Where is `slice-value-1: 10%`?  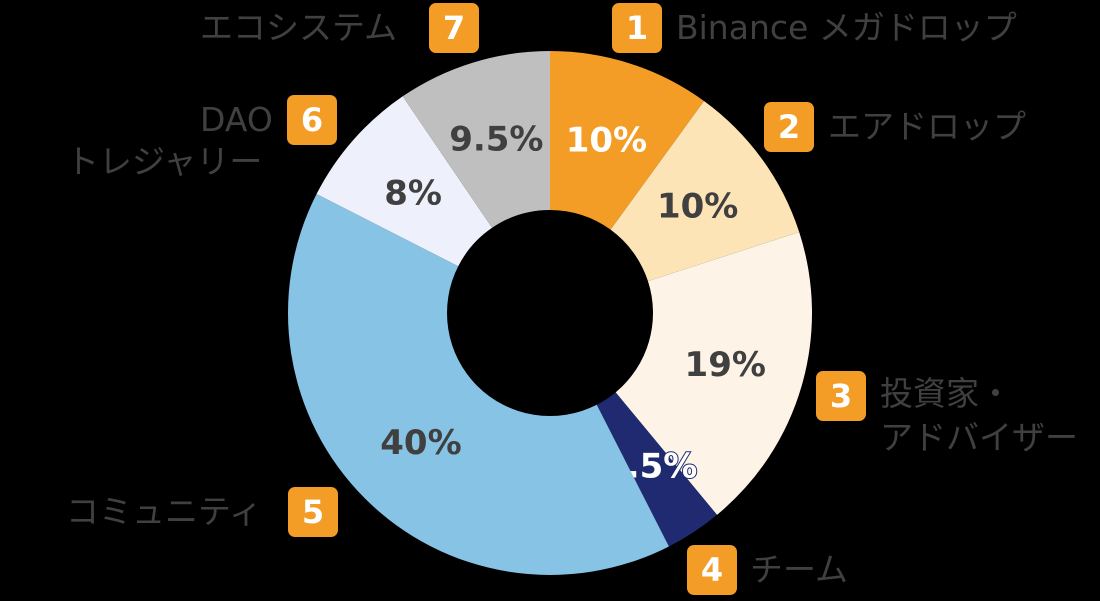
slice-value-1: 10% is located at coordinates (606, 140).